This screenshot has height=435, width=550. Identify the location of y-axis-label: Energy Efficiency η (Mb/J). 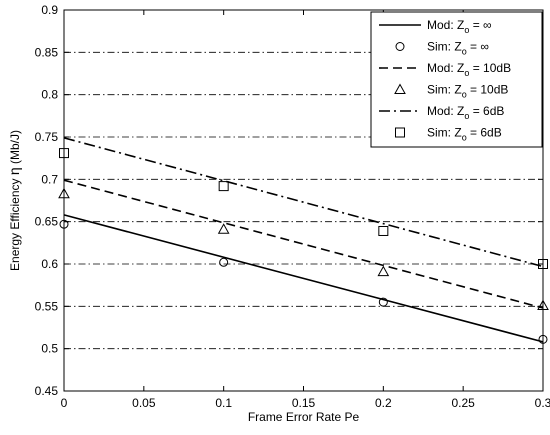
(14, 200).